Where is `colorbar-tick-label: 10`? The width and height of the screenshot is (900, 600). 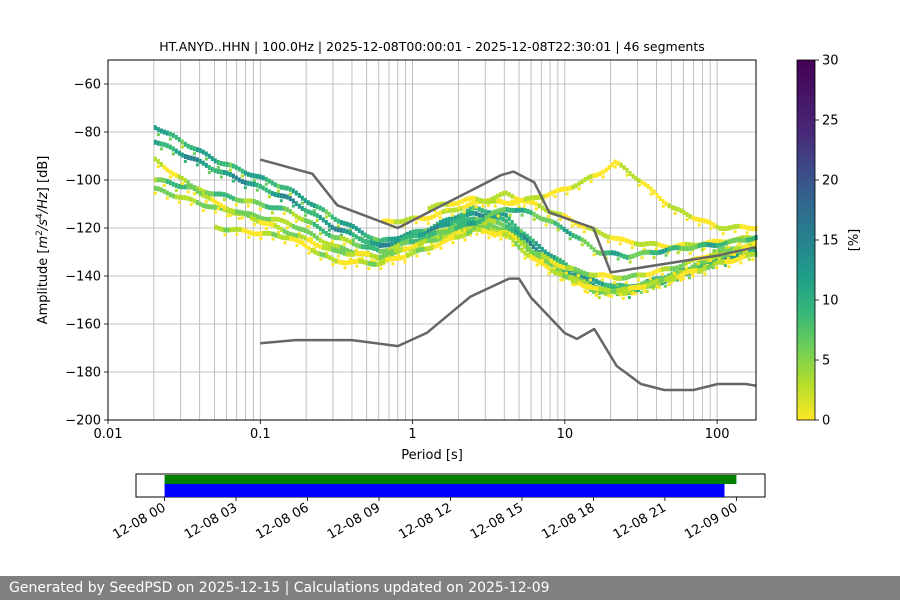
colorbar-tick-label: 10 is located at coordinates (830, 301).